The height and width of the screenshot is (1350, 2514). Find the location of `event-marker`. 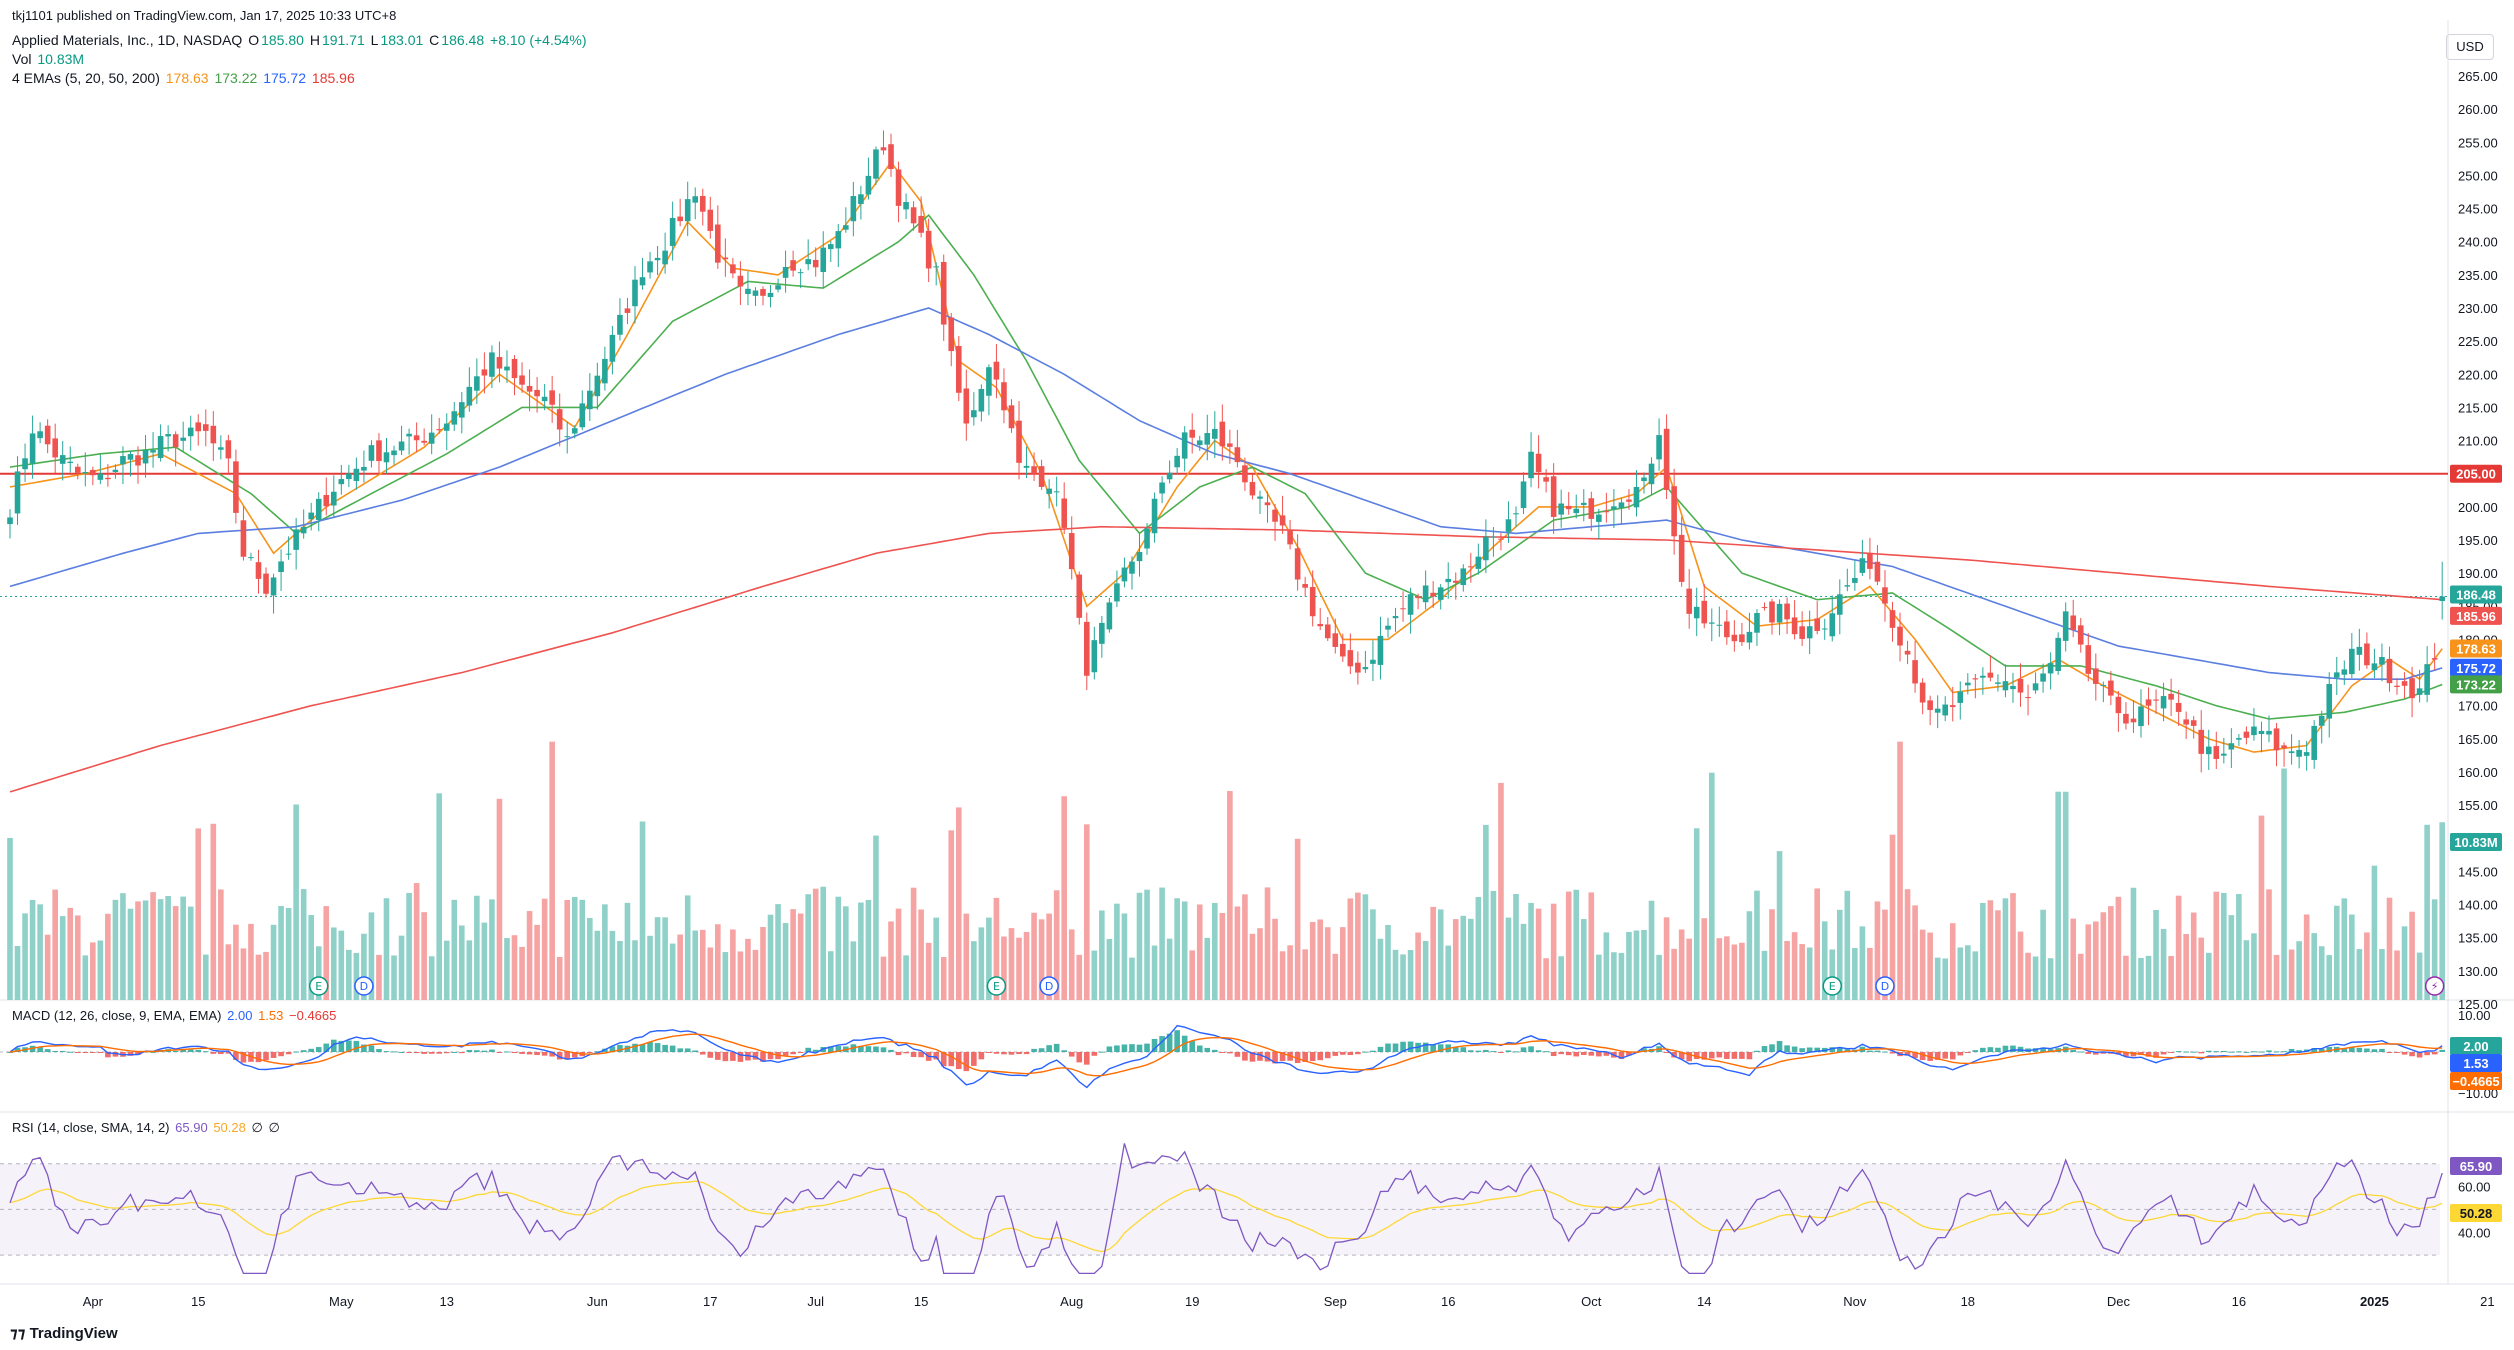

event-marker is located at coordinates (318, 986).